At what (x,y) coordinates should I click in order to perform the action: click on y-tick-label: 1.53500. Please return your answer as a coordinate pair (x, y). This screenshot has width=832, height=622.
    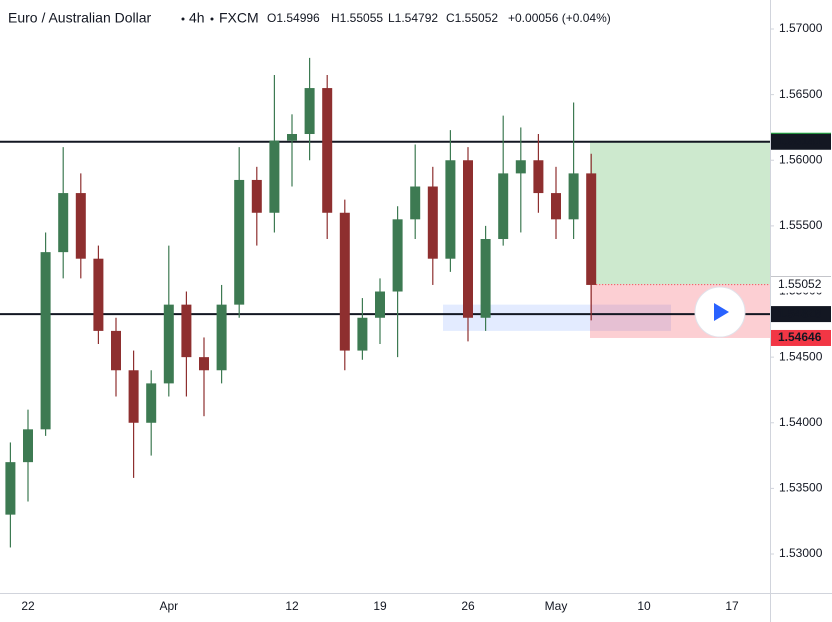
    Looking at the image, I should click on (801, 488).